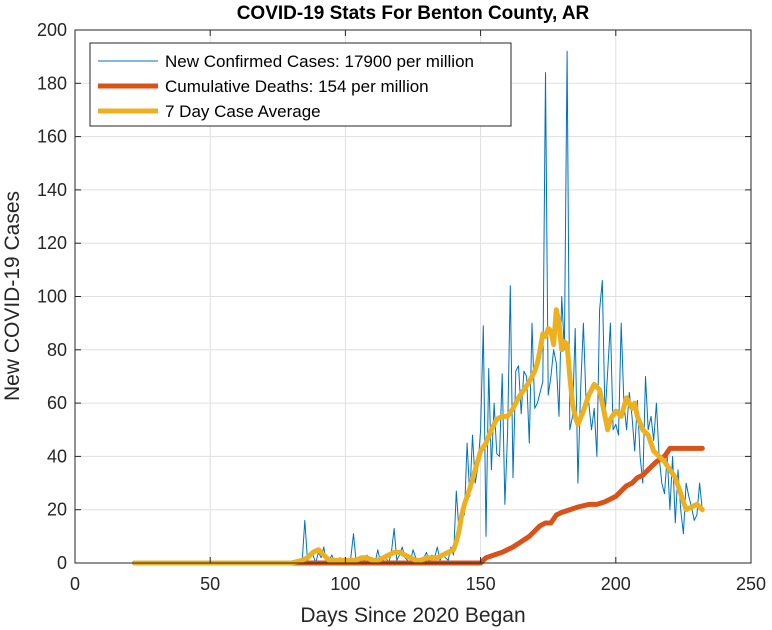 The image size is (772, 630). I want to click on y-tick-label: 160, so click(52, 137).